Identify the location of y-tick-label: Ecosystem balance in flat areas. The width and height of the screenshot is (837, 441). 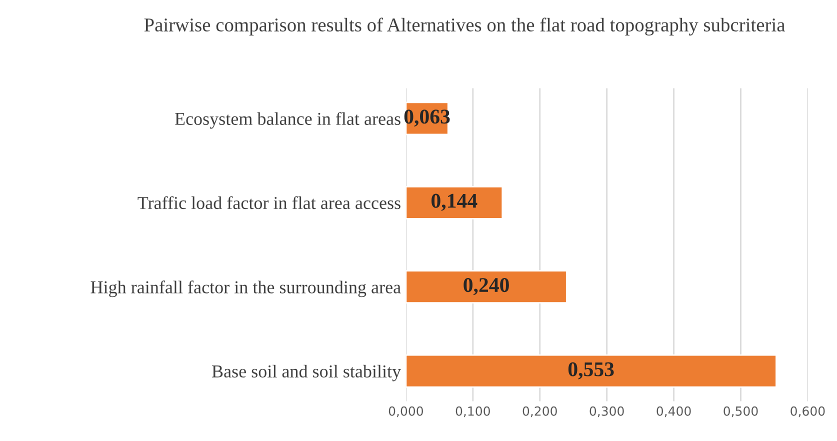
(287, 120).